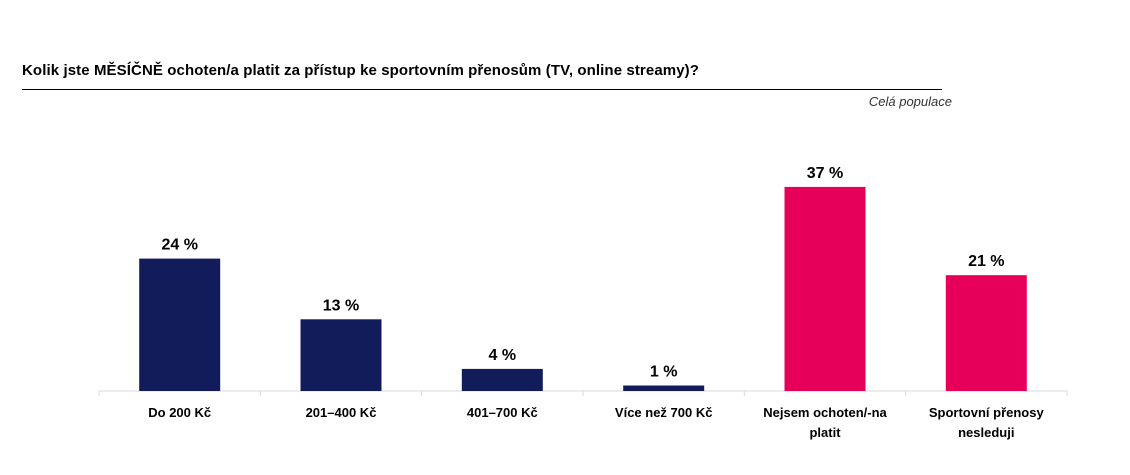  I want to click on category-label: 201–400 Kč, so click(341, 412).